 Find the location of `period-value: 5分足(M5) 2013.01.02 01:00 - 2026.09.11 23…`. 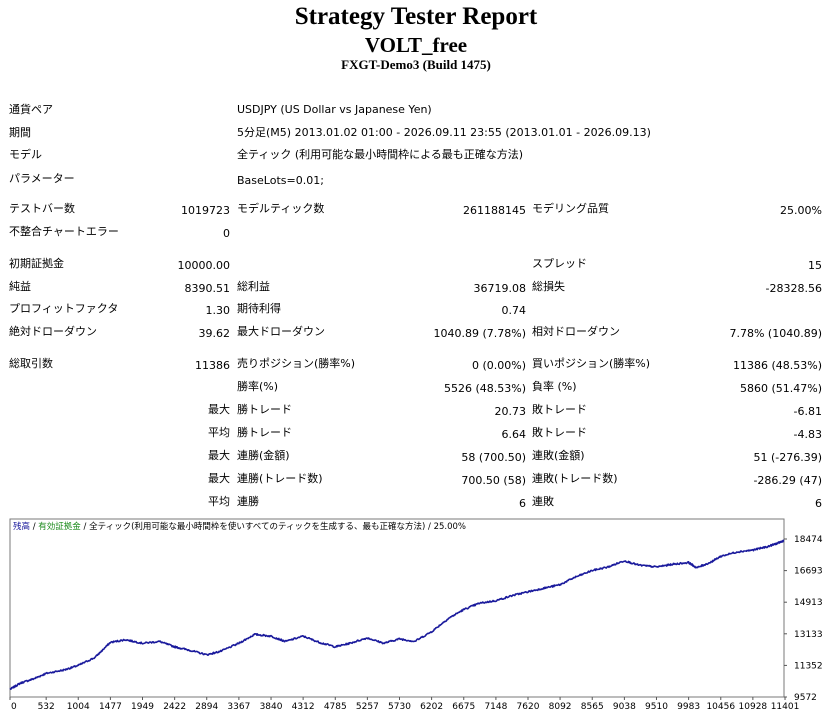

period-value: 5分足(M5) 2013.01.02 01:00 - 2026.09.11 23… is located at coordinates (444, 132).